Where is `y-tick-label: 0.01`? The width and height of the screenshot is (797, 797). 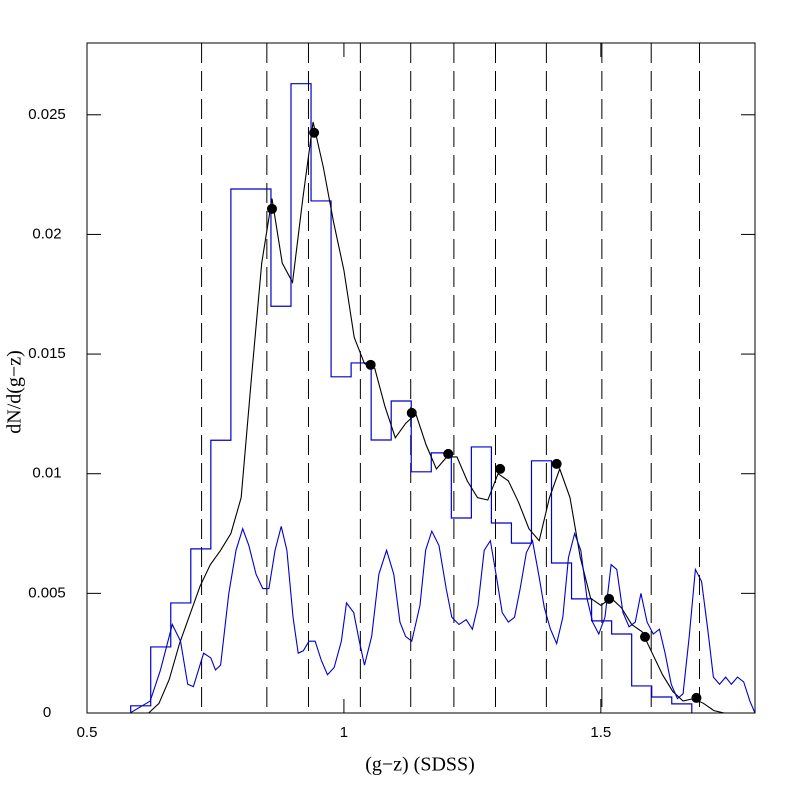
y-tick-label: 0.01 is located at coordinates (46, 473).